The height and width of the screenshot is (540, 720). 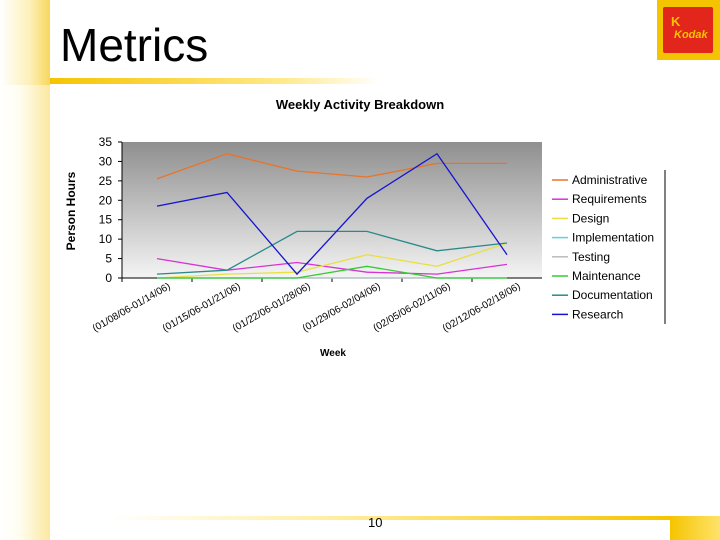 What do you see at coordinates (676, 21) in the screenshot?
I see `kodak-k-glyph: K` at bounding box center [676, 21].